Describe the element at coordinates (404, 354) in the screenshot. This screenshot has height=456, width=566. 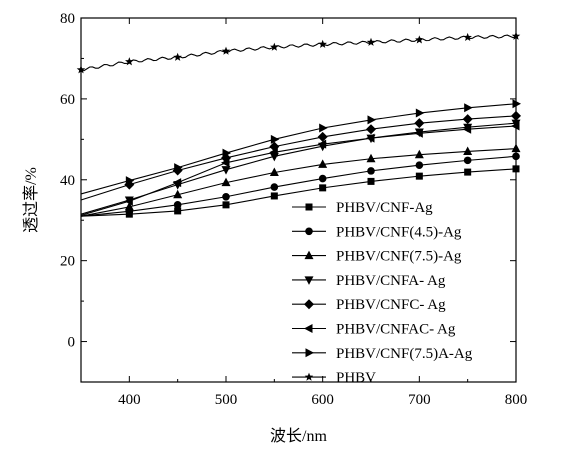
I see `legend-label: PHBV/CNF(7.5)A-Ag` at that location.